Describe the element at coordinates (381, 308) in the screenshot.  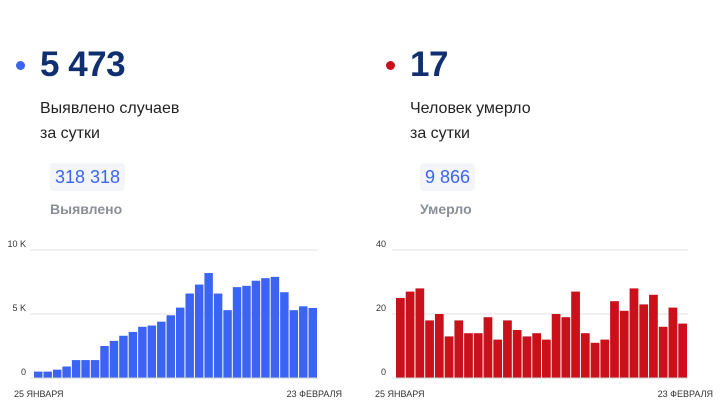
I see `y-tick-label: 20` at that location.